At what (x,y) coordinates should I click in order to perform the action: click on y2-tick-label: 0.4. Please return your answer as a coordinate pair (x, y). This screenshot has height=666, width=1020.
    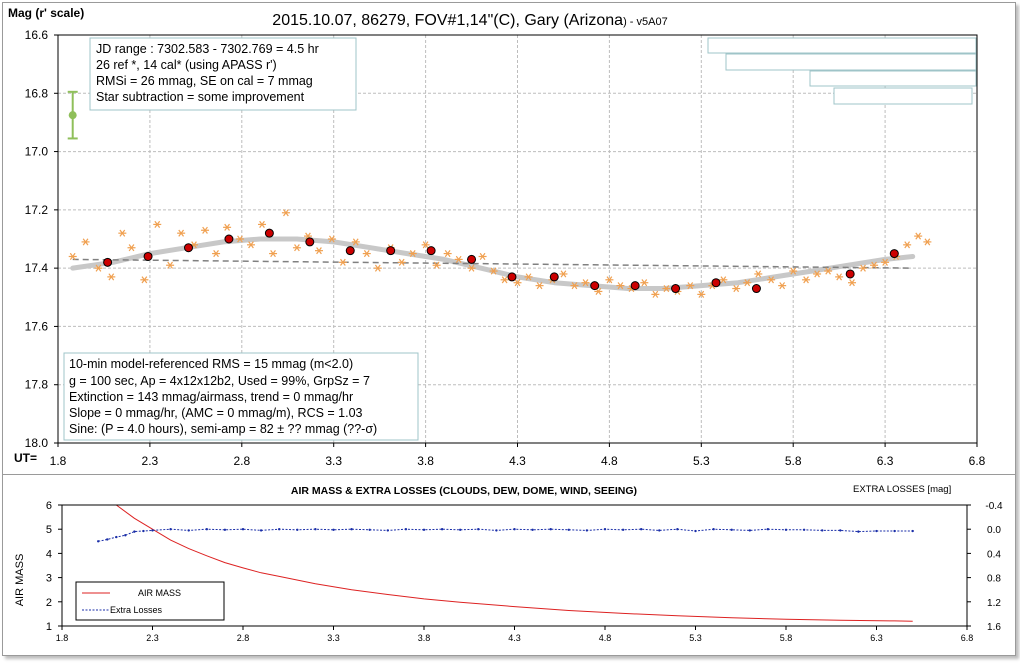
    Looking at the image, I should click on (994, 554).